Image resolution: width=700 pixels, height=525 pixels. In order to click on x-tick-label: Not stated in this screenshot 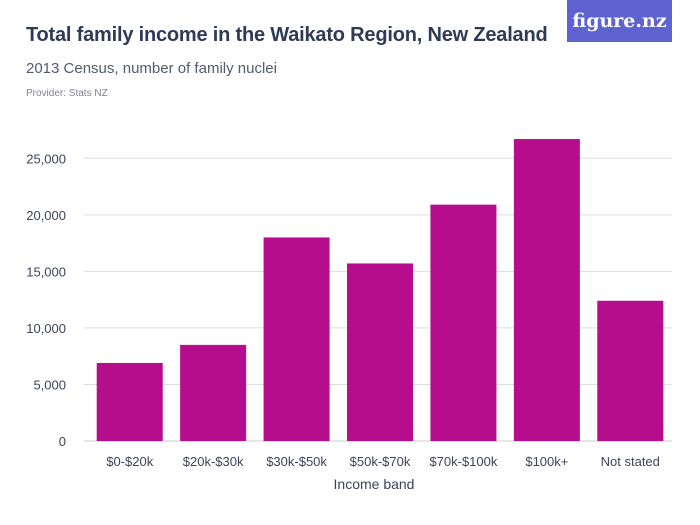, I will do `click(630, 461)`.